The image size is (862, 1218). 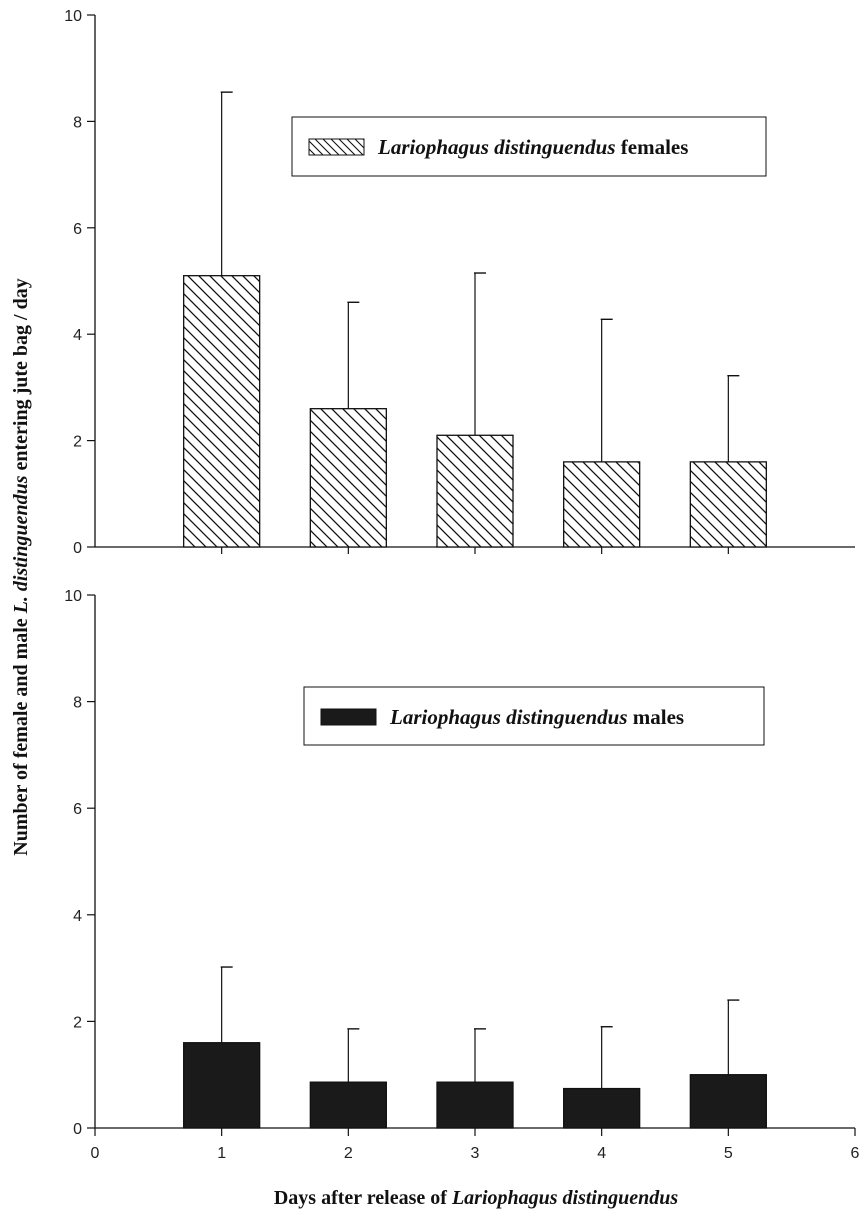 What do you see at coordinates (656, 717) in the screenshot?
I see `label-part: males` at bounding box center [656, 717].